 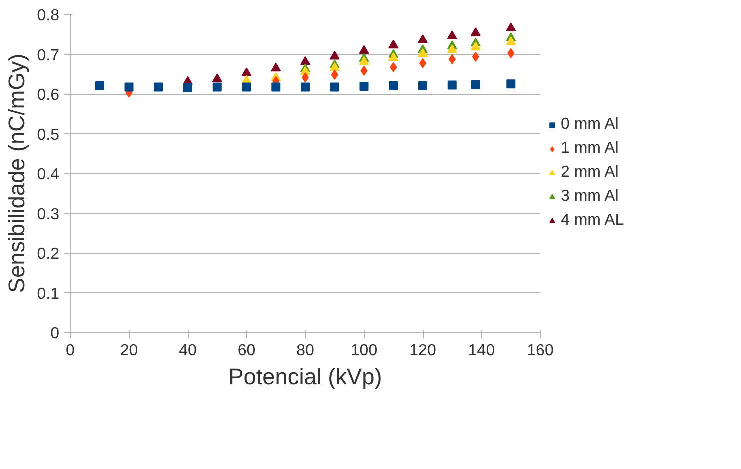 I want to click on x-tick-label: 100, so click(x=364, y=351).